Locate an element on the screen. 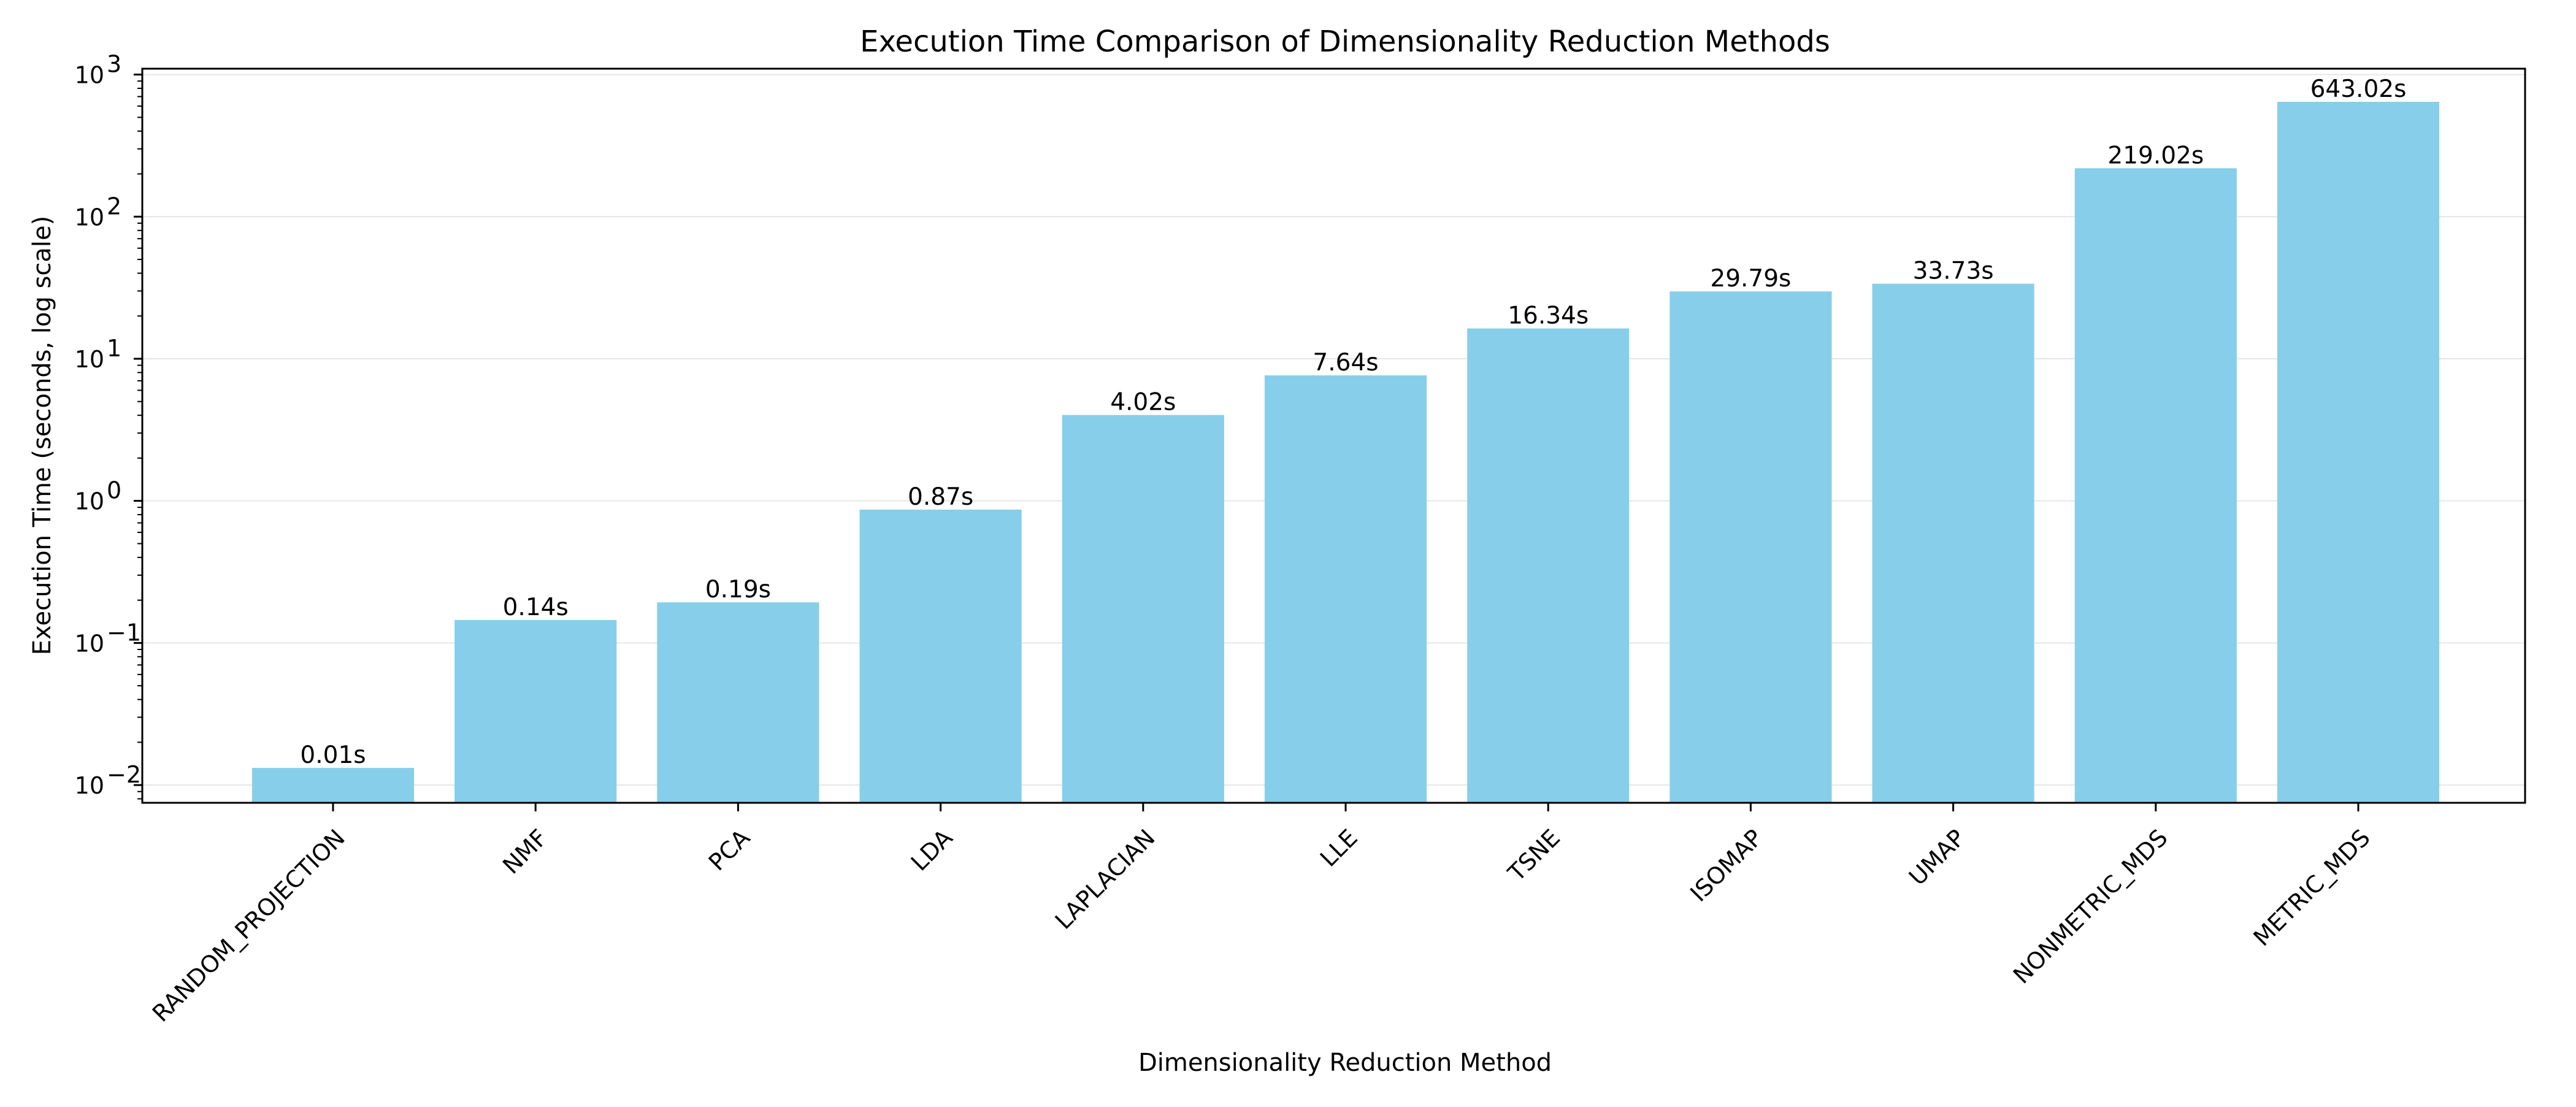  bar-value-label: 4.02s is located at coordinates (1143, 402).